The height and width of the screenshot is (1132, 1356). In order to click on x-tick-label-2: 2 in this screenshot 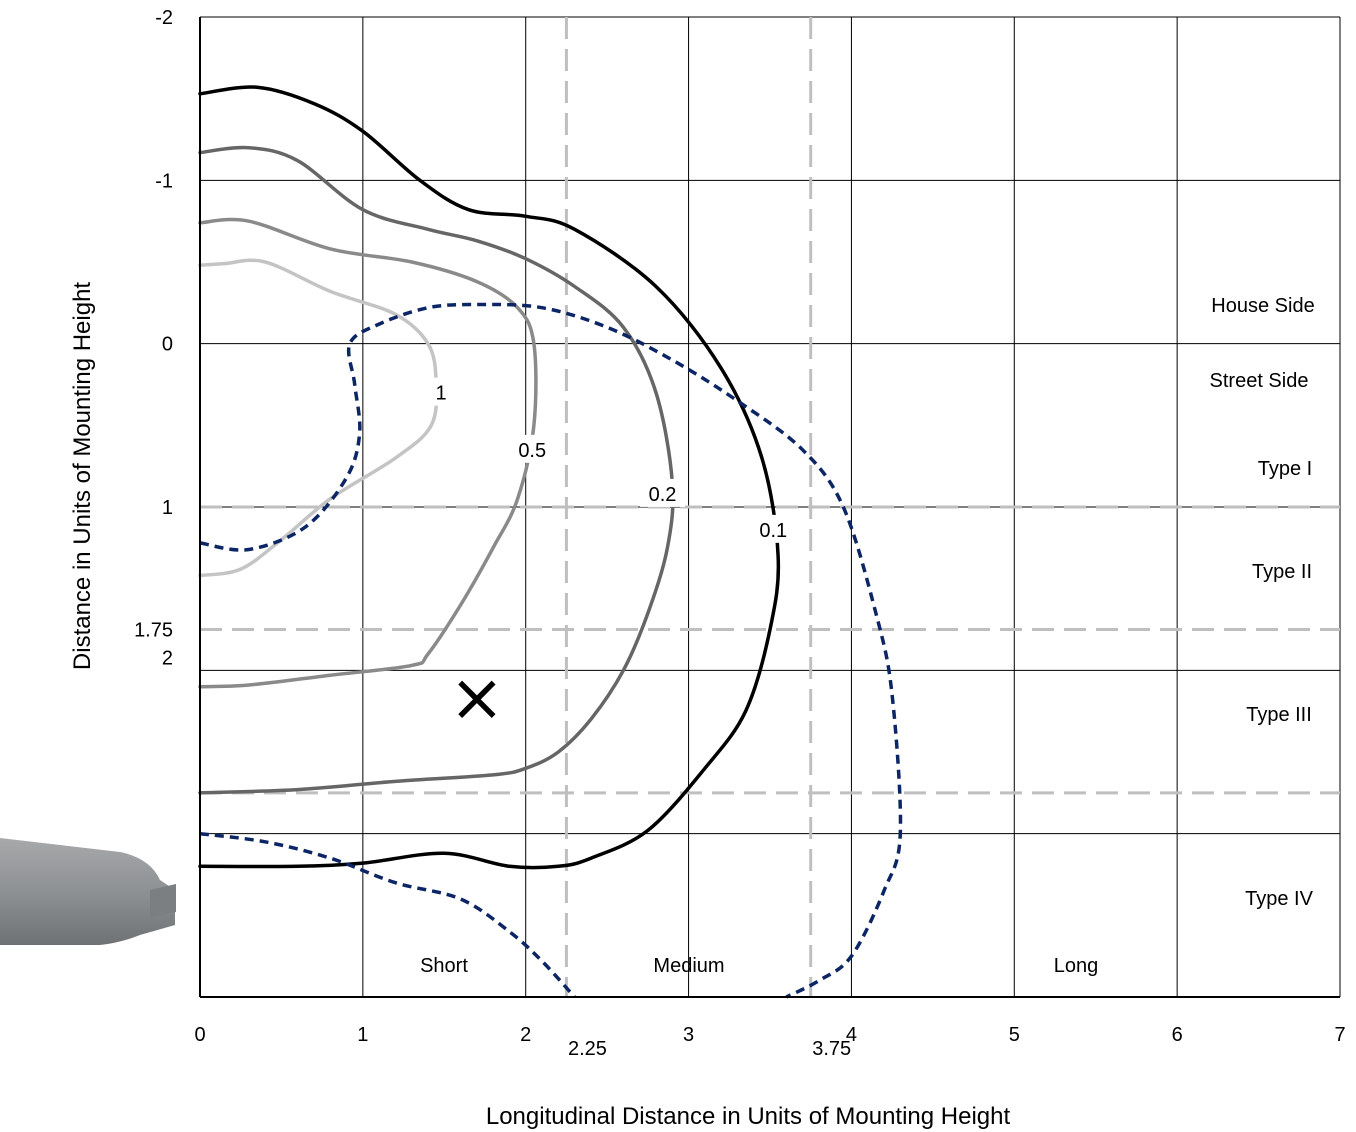, I will do `click(525, 1035)`.